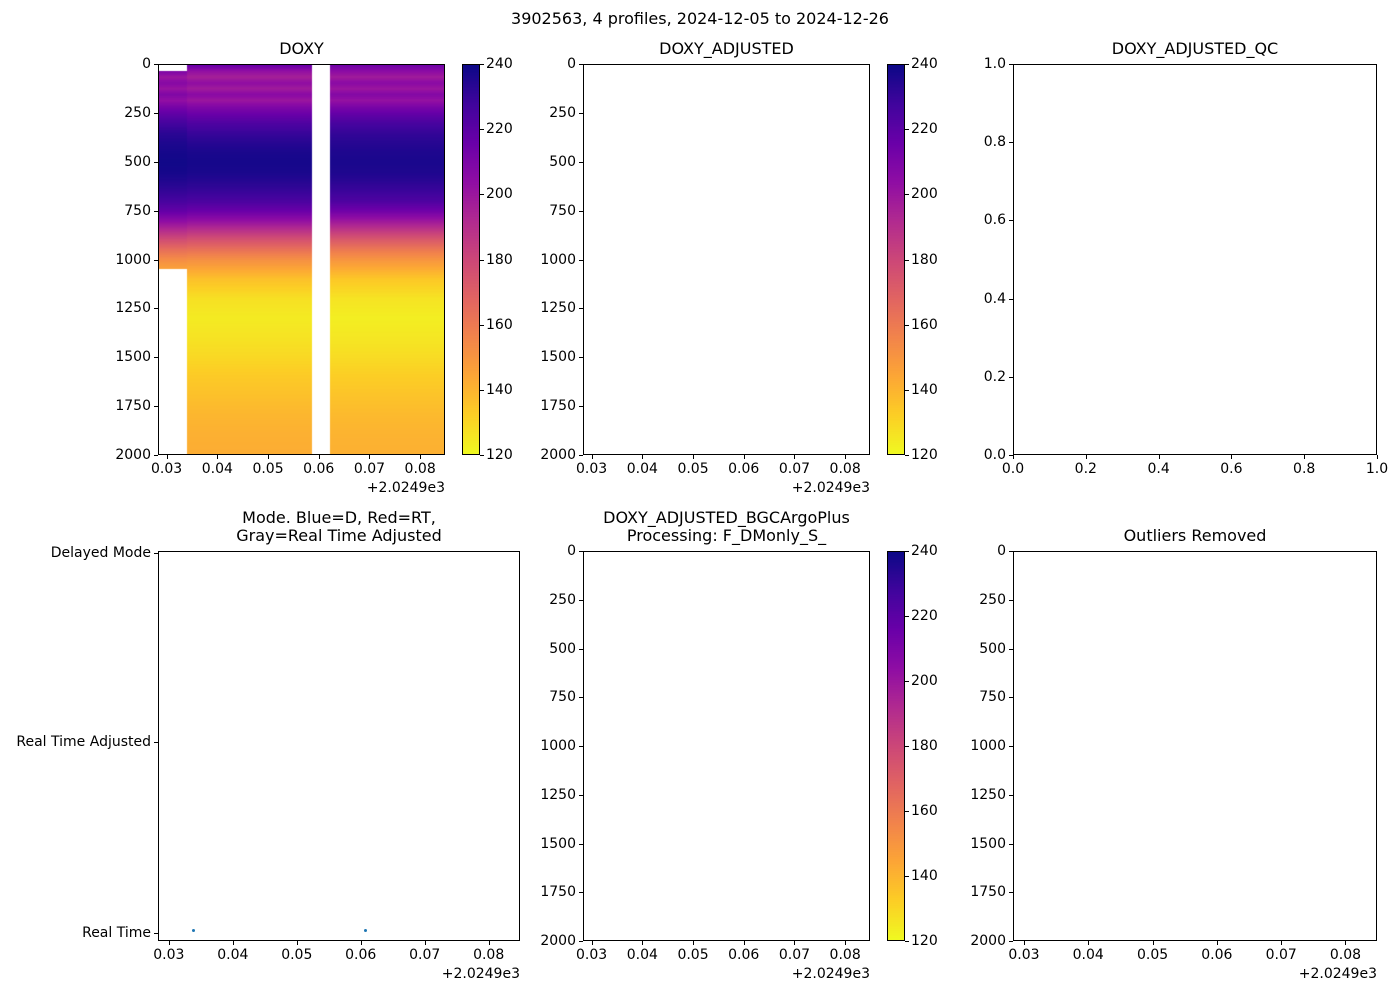 This screenshot has height=1000, width=1400. I want to click on doxy-x-tick-label: 0.06, so click(319, 469).